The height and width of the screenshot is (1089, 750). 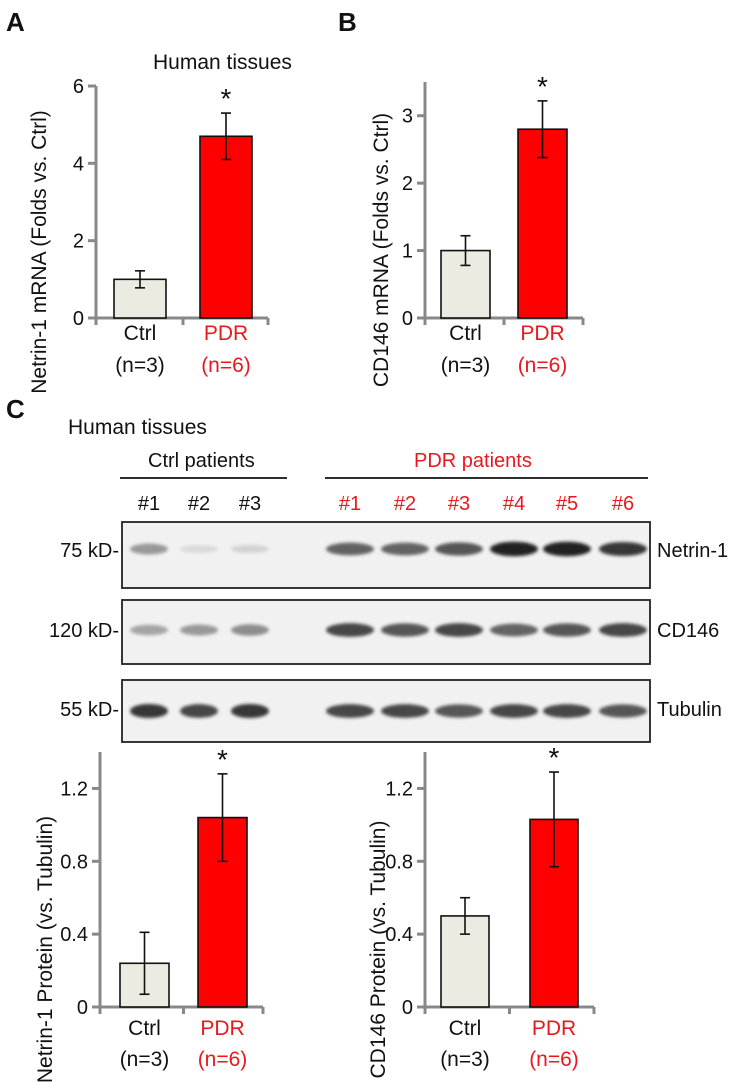 I want to click on y-axis-label: CD146 mRNA (Folds vs. Ctrl), so click(x=381, y=250).